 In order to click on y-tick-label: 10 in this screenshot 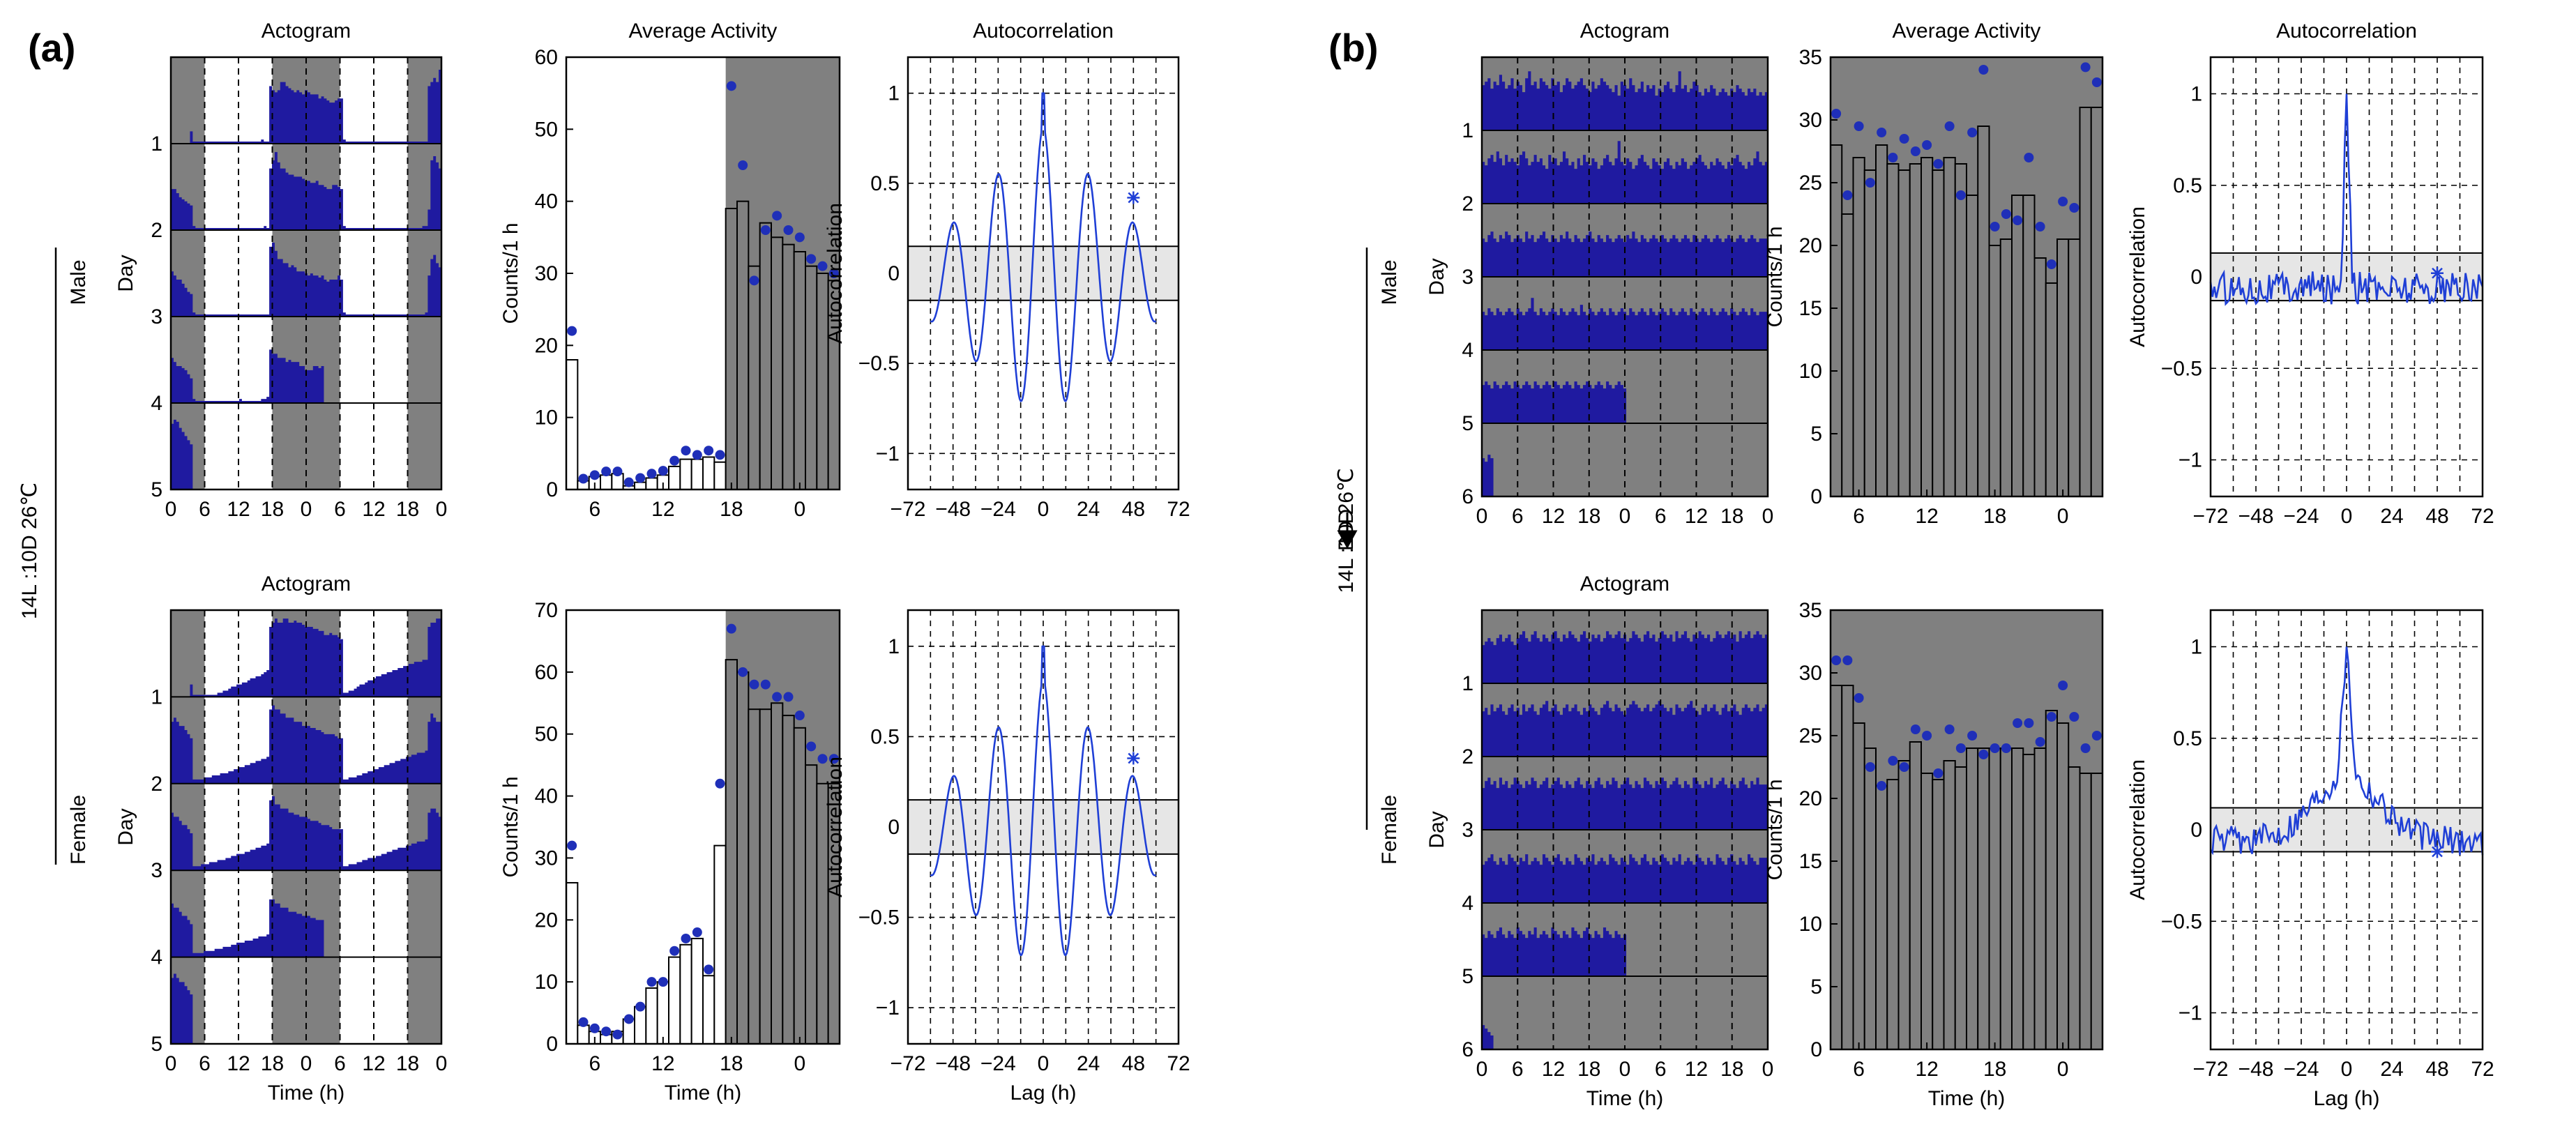, I will do `click(546, 982)`.